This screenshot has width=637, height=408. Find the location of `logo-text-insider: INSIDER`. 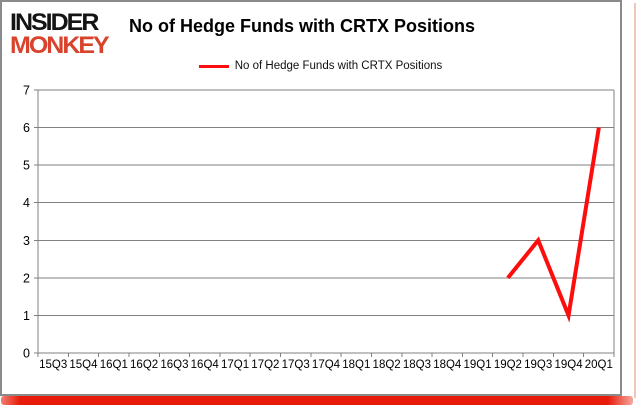

logo-text-insider: INSIDER is located at coordinates (54, 22).